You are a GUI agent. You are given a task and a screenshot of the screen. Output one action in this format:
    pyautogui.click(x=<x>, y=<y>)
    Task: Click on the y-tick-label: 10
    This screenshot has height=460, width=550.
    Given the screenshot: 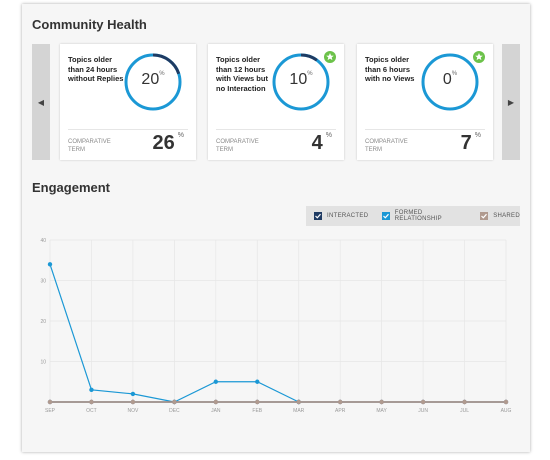 What is the action you would take?
    pyautogui.click(x=43, y=363)
    